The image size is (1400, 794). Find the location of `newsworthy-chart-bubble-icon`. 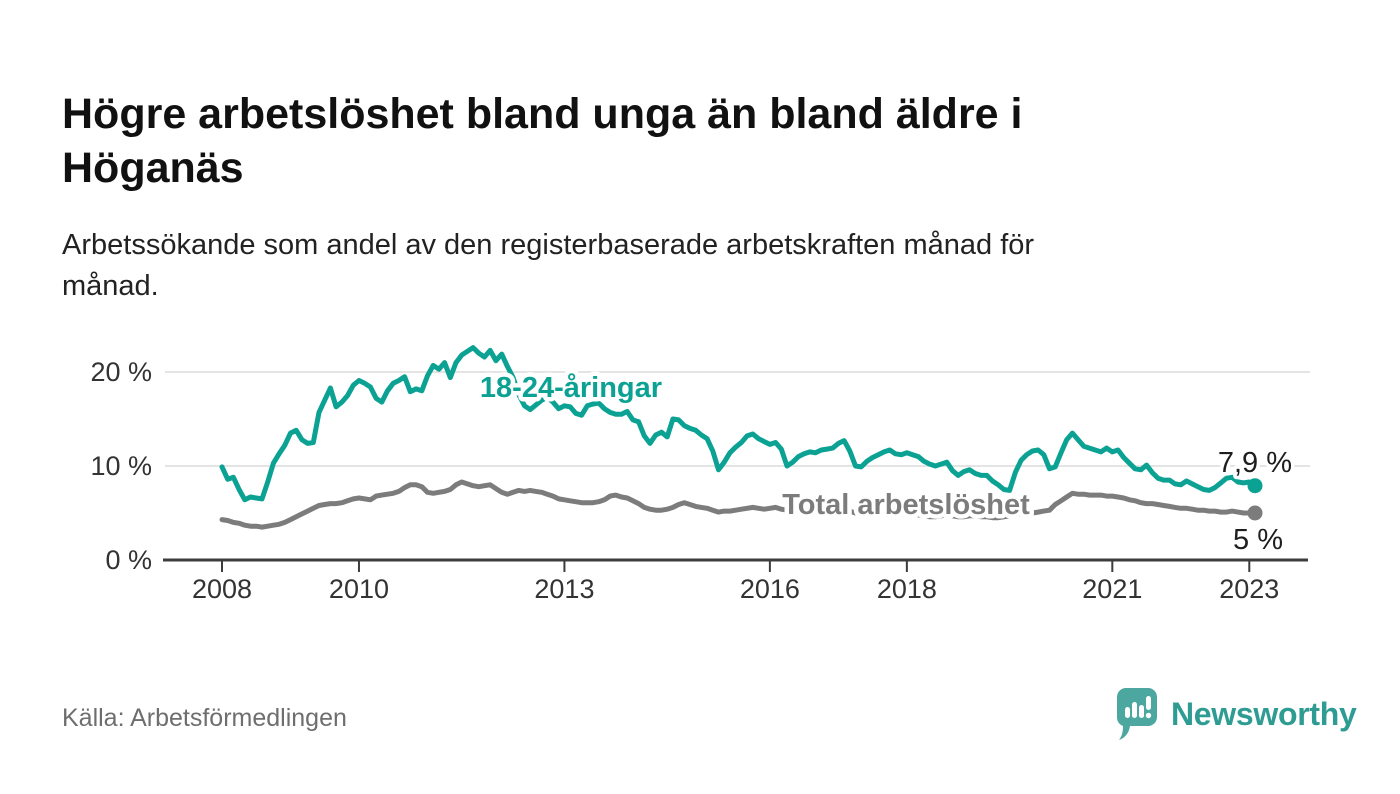

newsworthy-chart-bubble-icon is located at coordinates (1137, 714).